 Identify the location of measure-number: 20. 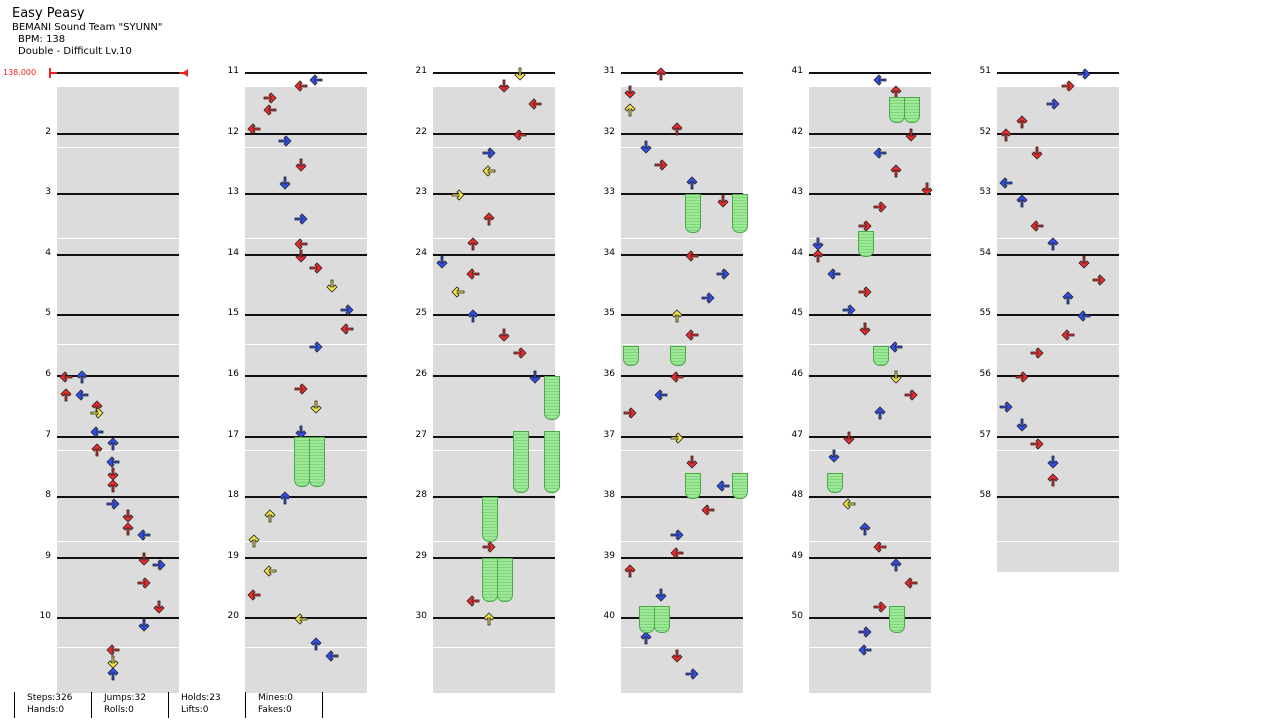
(233, 616).